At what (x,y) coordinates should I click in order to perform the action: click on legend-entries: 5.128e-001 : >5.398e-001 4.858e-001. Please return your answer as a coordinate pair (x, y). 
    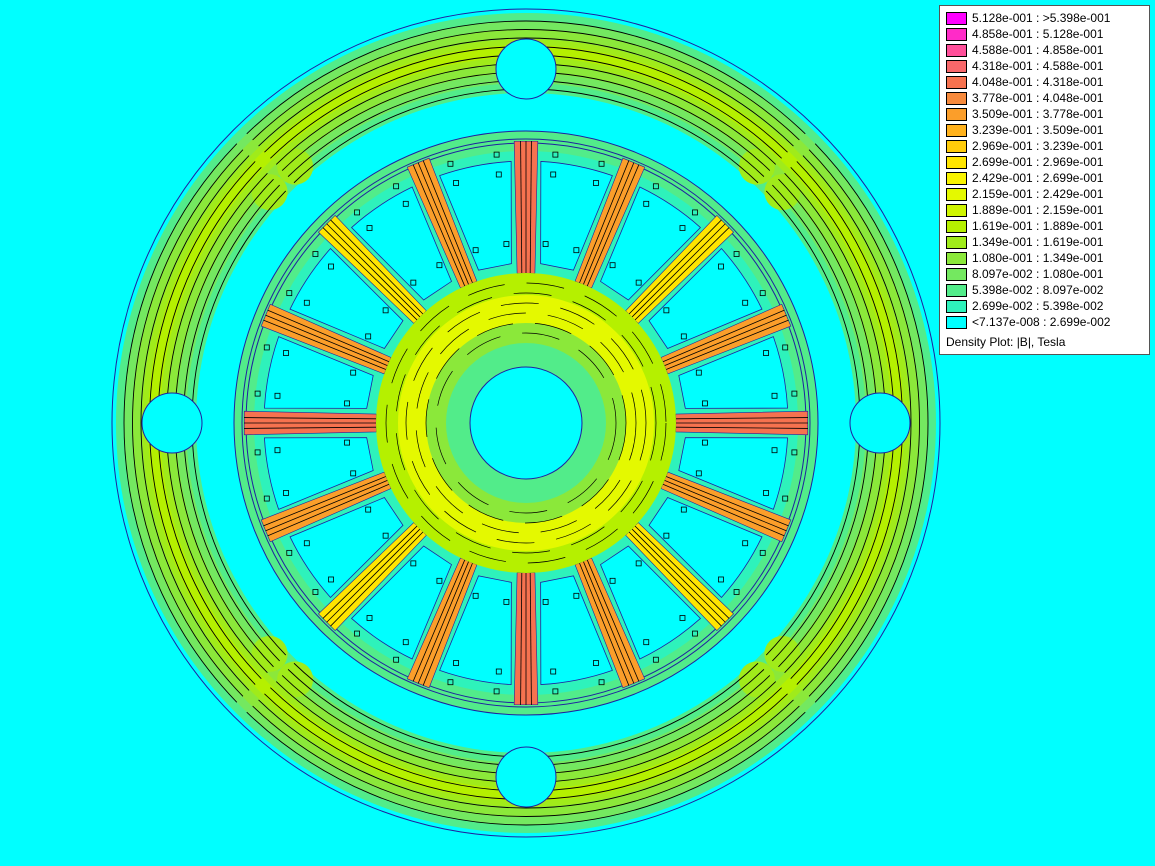
    Looking at the image, I should click on (1047, 170).